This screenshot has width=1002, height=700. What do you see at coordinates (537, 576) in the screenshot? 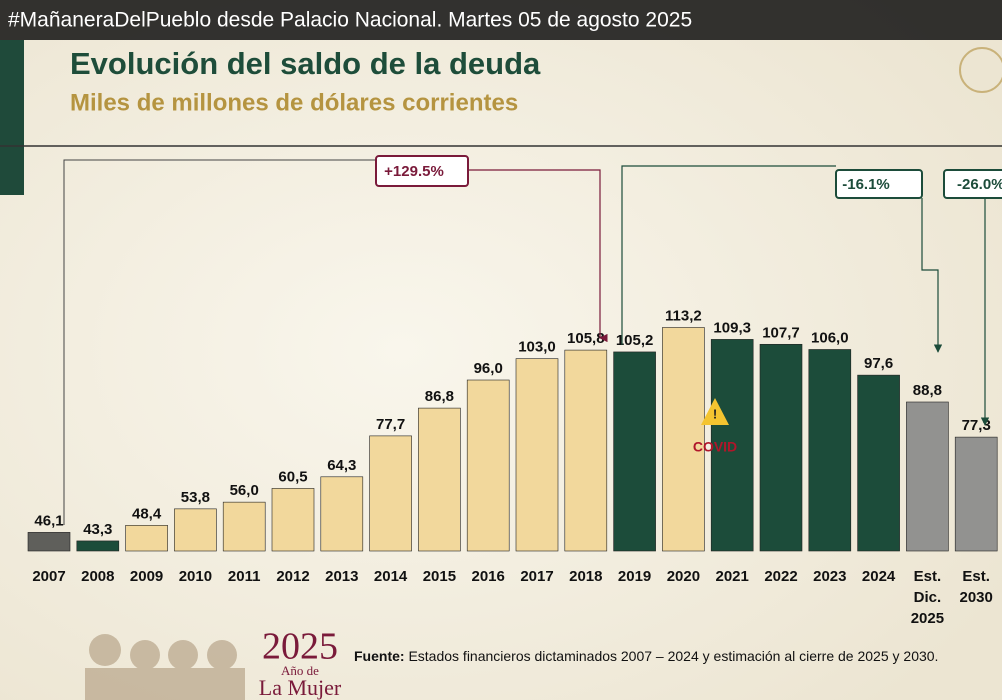
I see `x-tick-label: 2017` at bounding box center [537, 576].